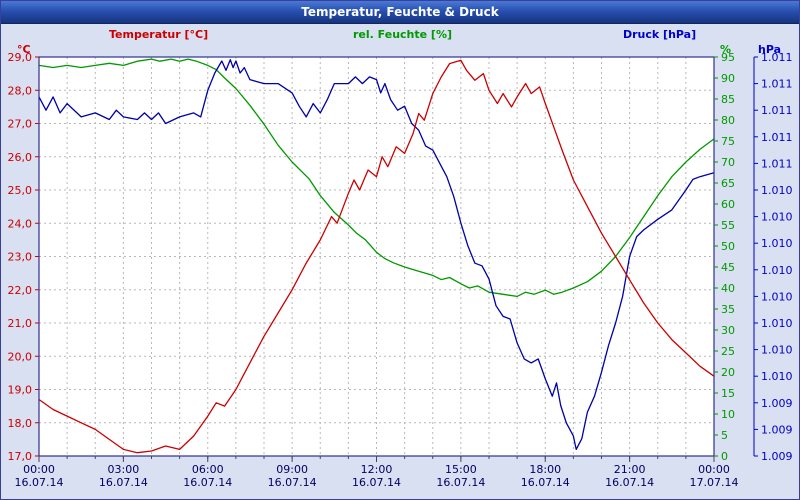 The image size is (800, 500). What do you see at coordinates (630, 469) in the screenshot?
I see `svg-text: 21:00` at bounding box center [630, 469].